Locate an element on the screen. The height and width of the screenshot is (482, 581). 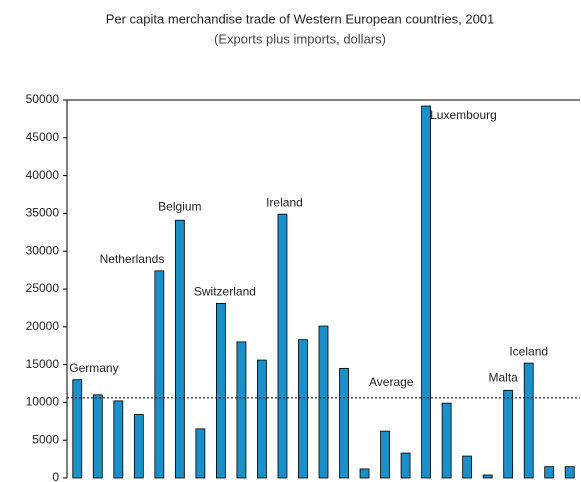
y-tick-label: 45000 is located at coordinates (43, 137).